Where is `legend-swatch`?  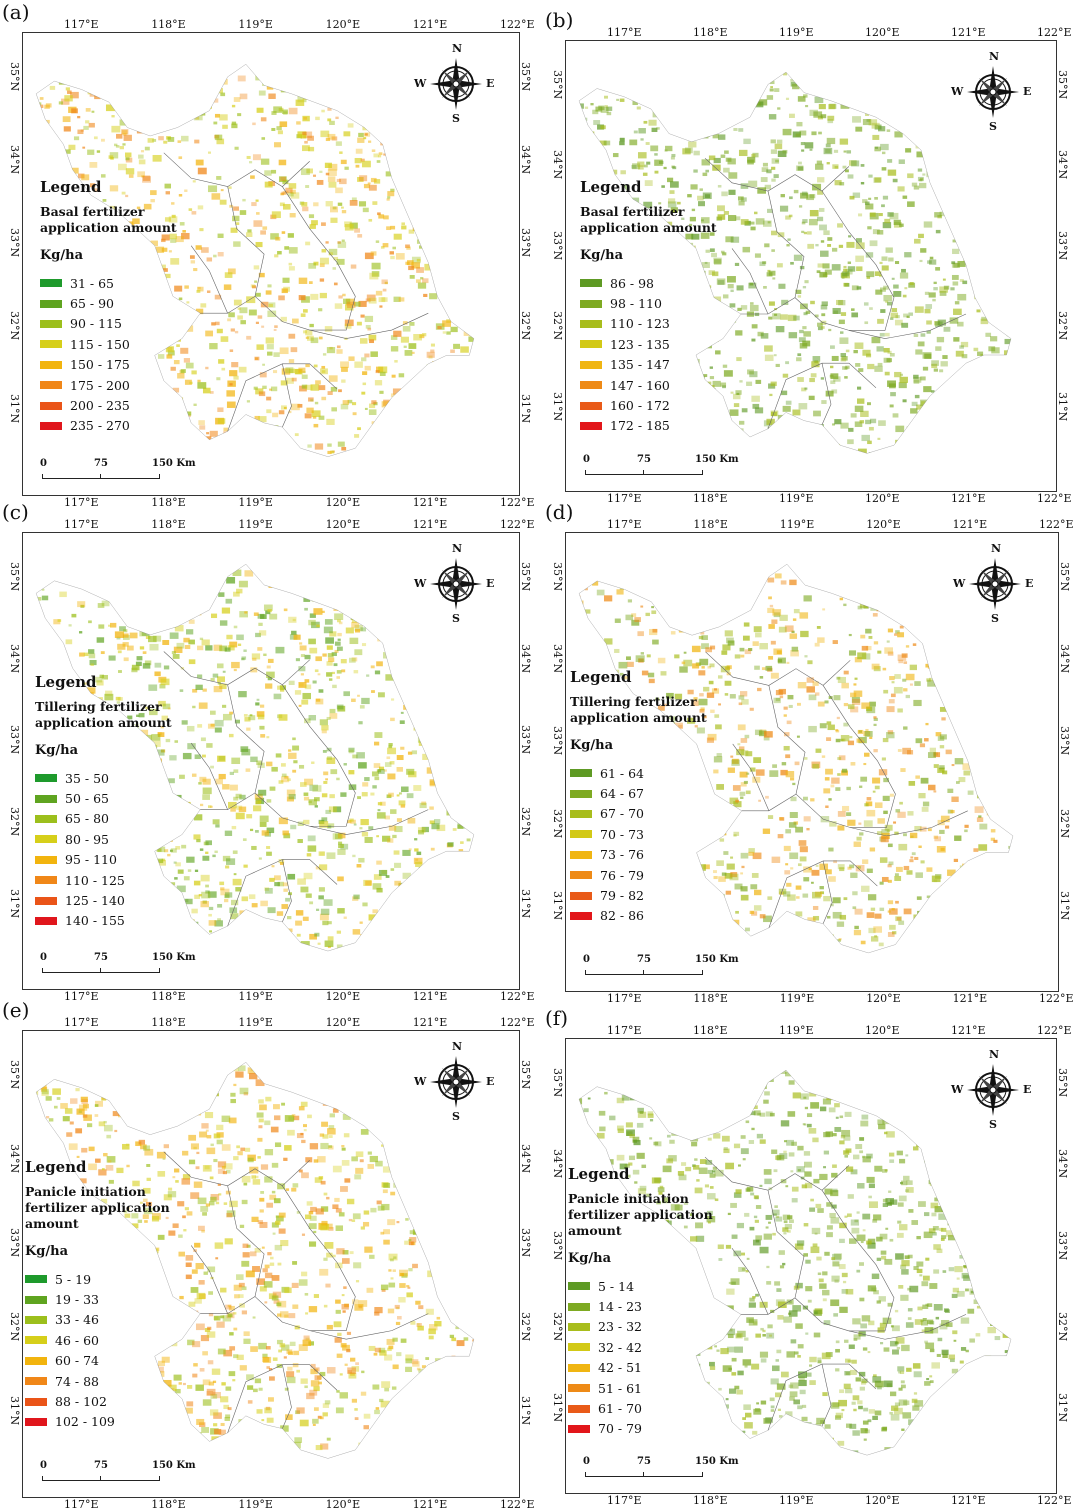
legend-swatch is located at coordinates (51, 426).